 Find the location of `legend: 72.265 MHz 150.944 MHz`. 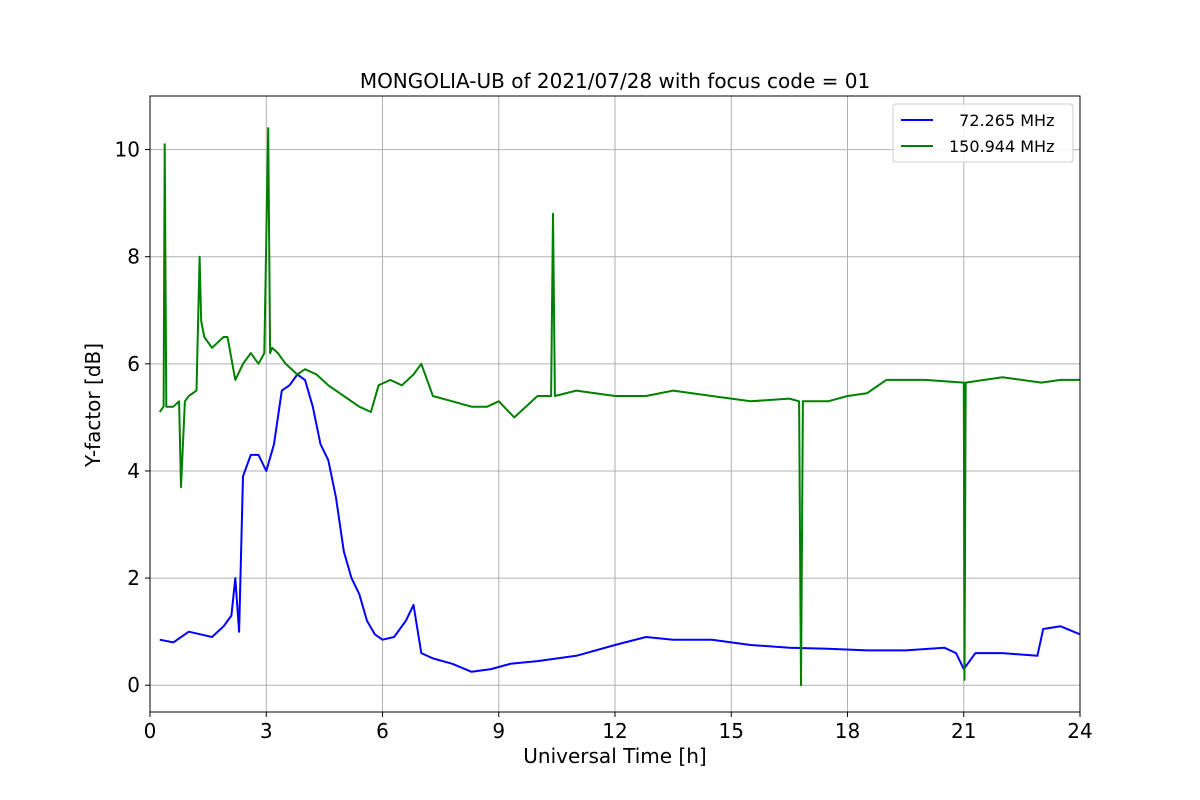

legend: 72.265 MHz 150.944 MHz is located at coordinates (983, 133).